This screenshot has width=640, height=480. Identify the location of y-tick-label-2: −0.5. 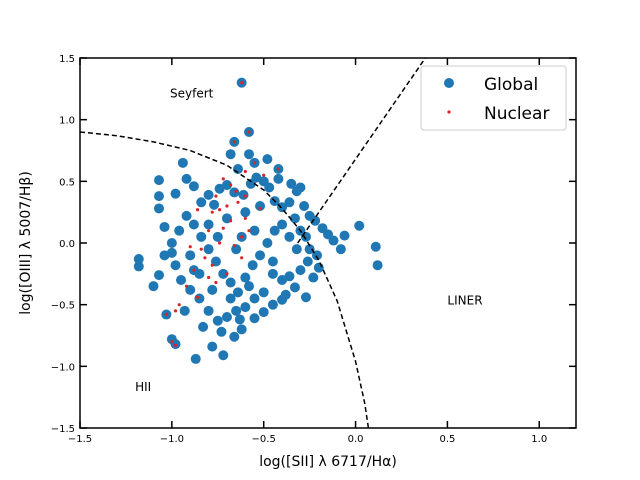
(63, 306).